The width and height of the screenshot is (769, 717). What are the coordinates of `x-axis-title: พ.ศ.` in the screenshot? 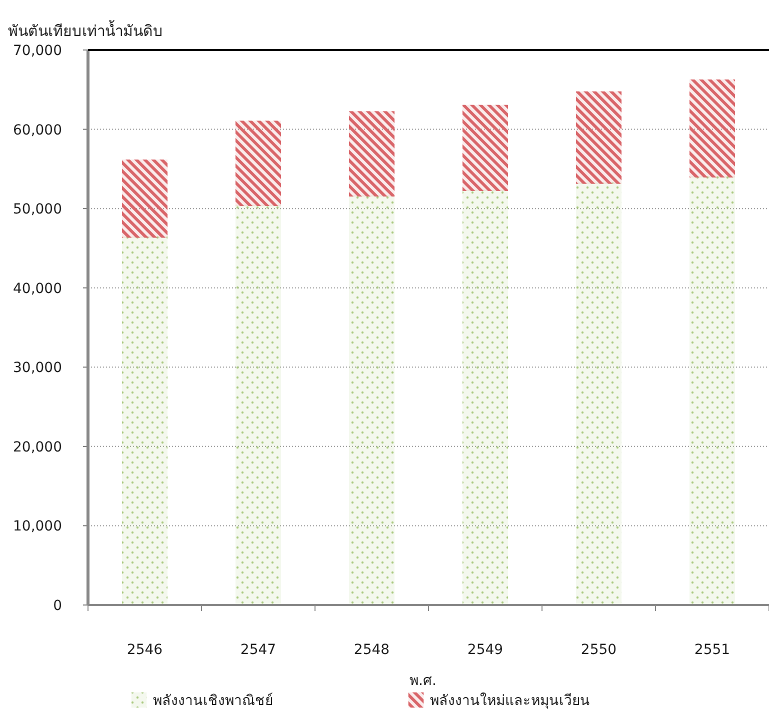 It's located at (423, 681).